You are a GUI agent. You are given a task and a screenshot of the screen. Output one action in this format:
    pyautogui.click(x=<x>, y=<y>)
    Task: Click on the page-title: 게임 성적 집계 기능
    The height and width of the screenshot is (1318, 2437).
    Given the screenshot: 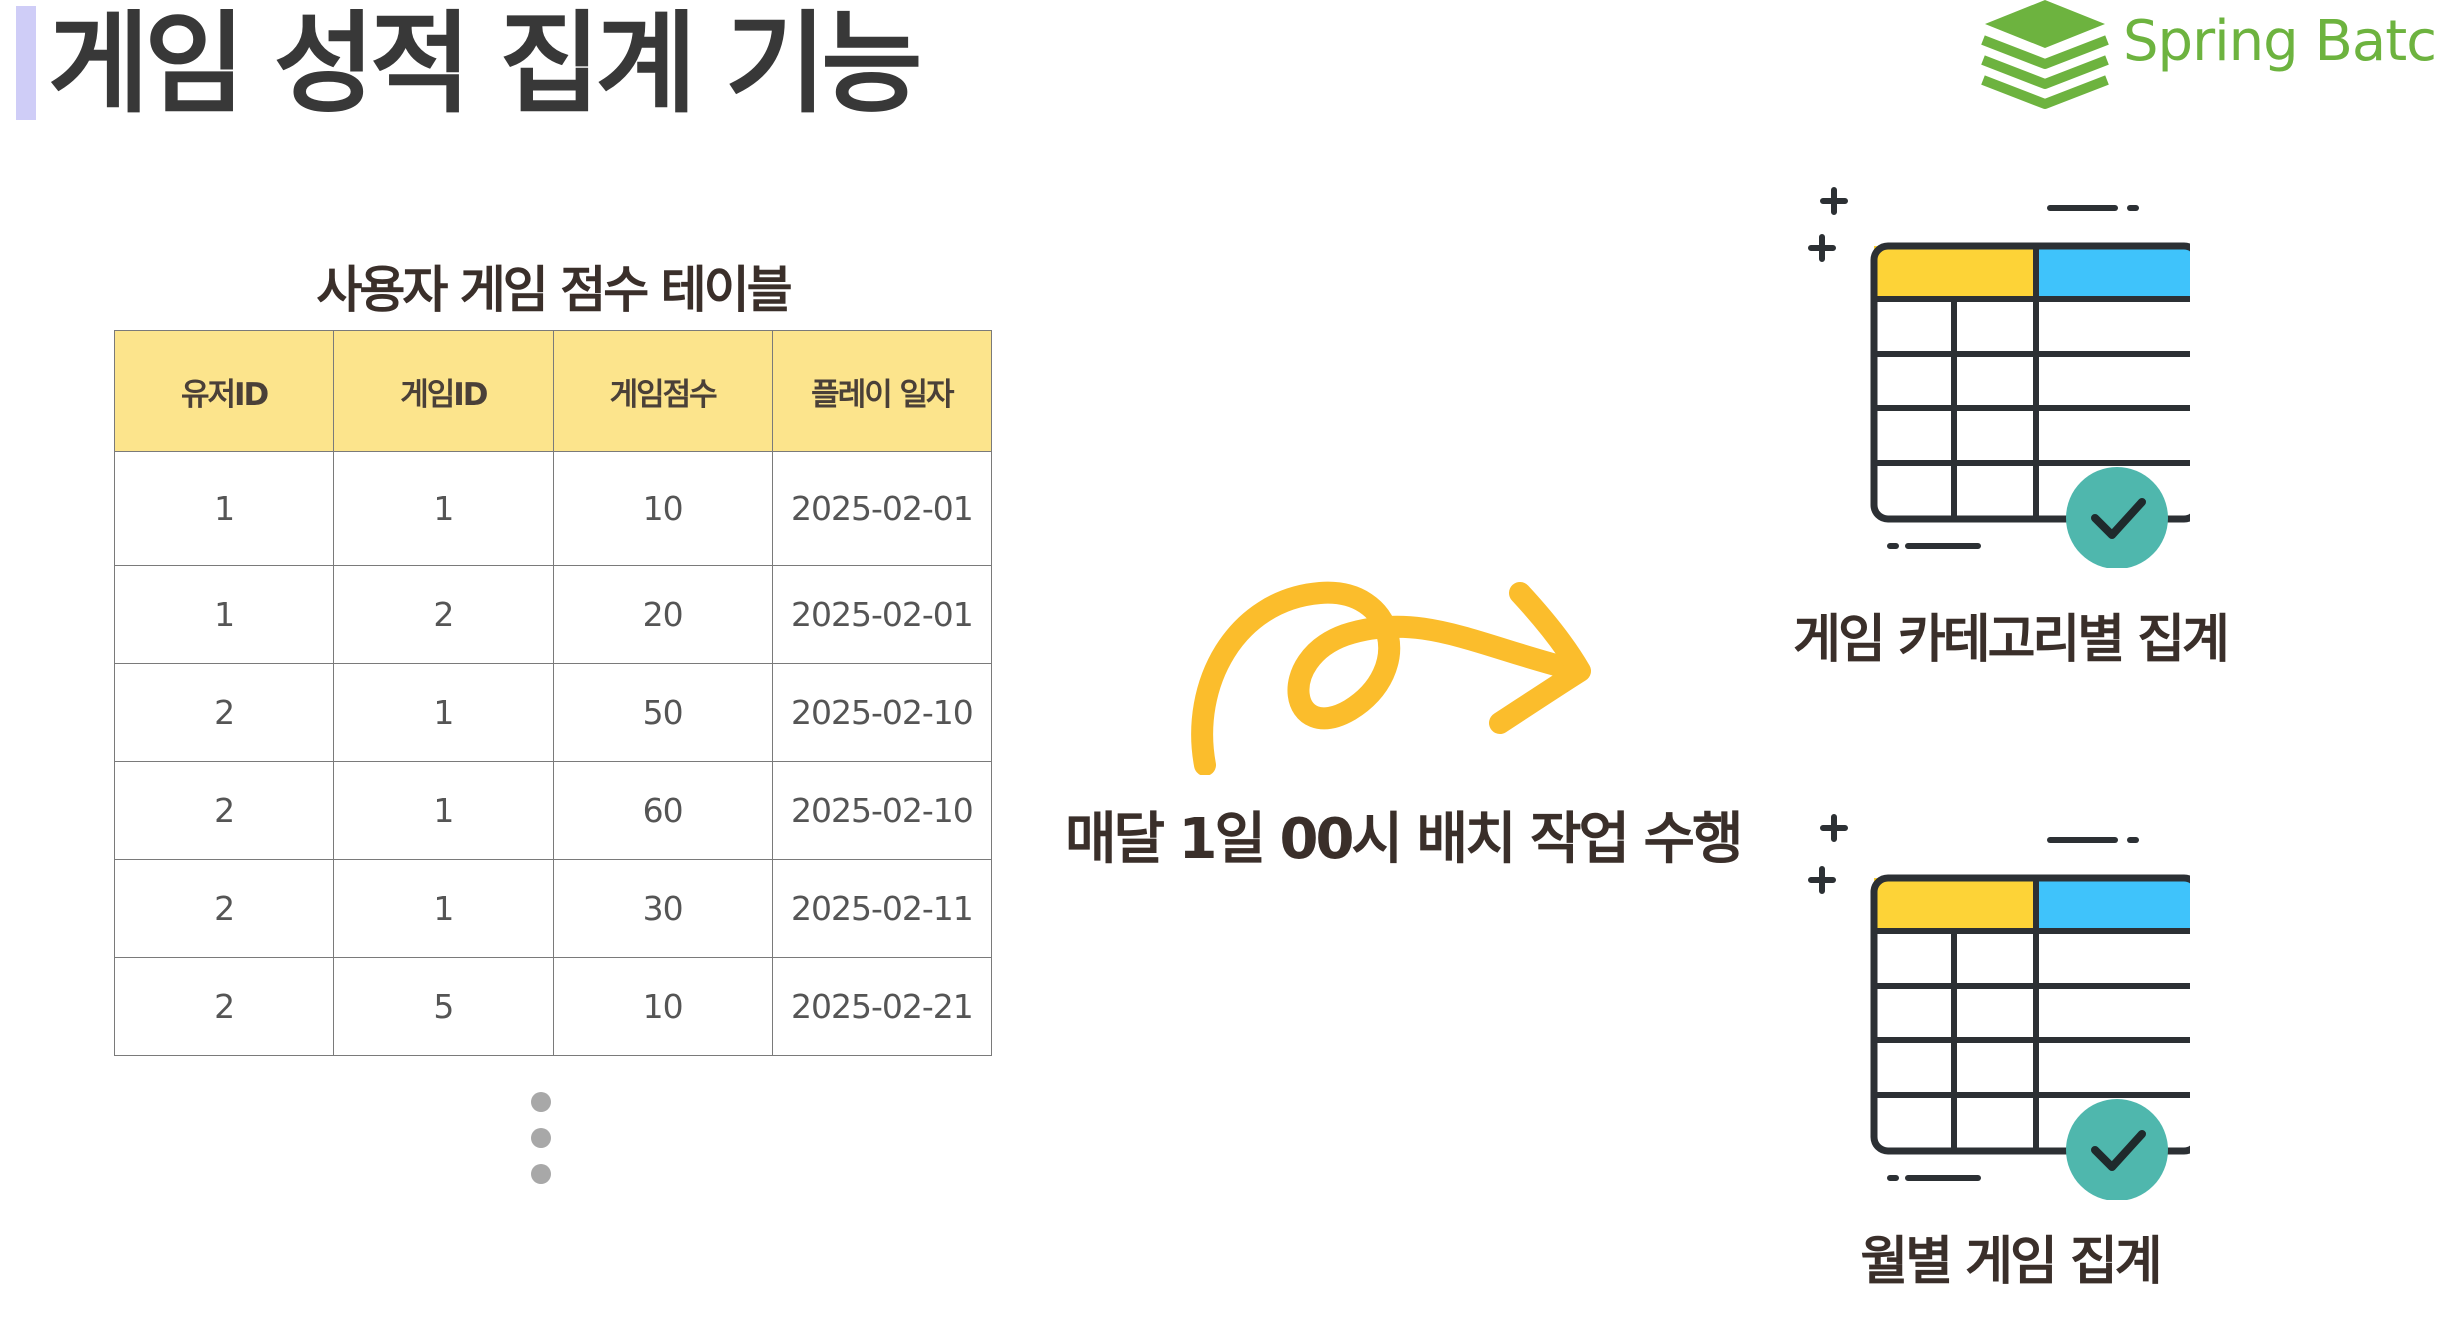 What is the action you would take?
    pyautogui.click(x=485, y=64)
    